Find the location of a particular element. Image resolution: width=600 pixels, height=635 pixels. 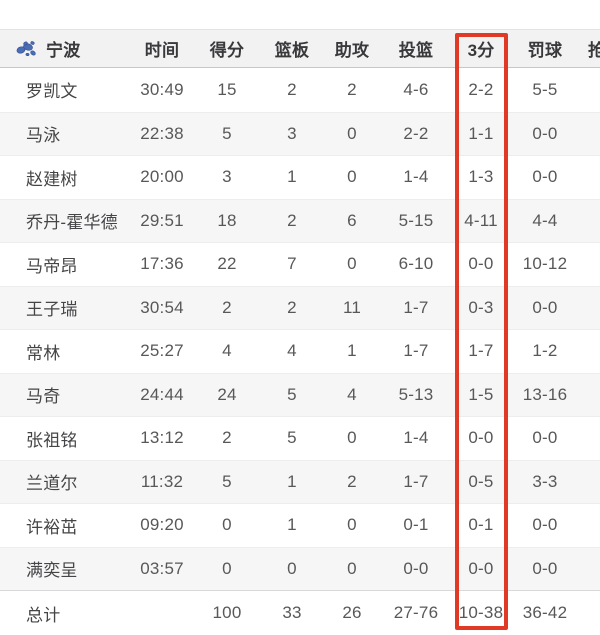

player-row: 常林 25:27 4 4 1 1-7 1-7 1-2 is located at coordinates (300, 351).